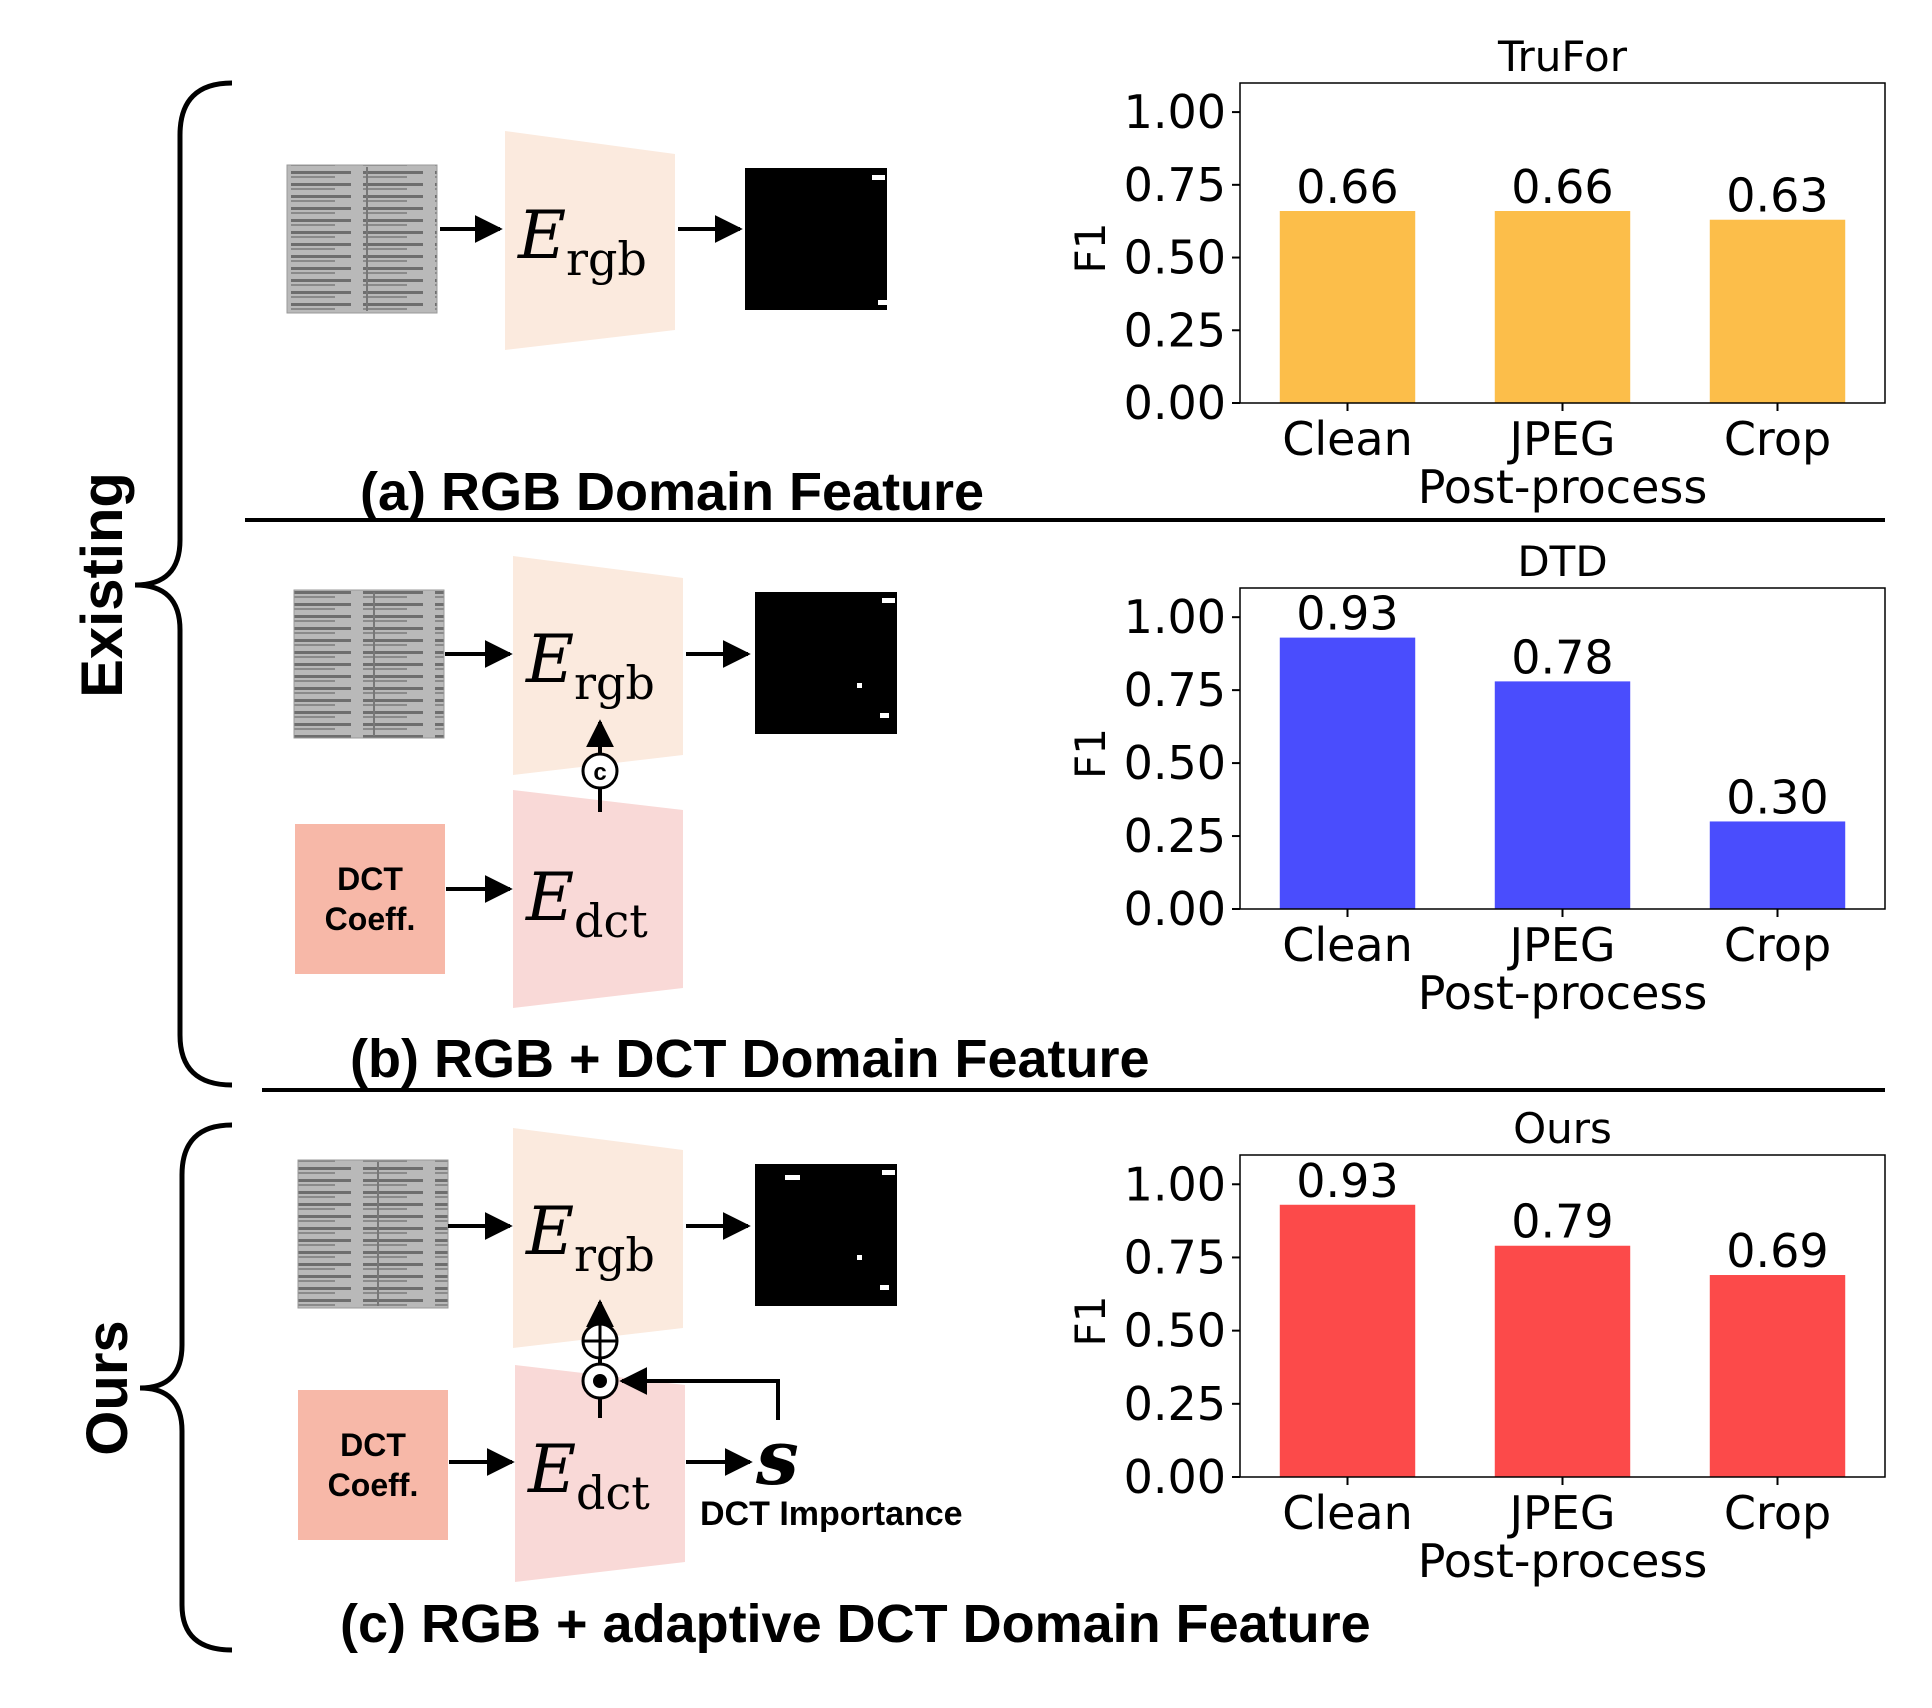  Describe the element at coordinates (107, 1387) in the screenshot. I see `ours-bracket-label: Ours` at that location.